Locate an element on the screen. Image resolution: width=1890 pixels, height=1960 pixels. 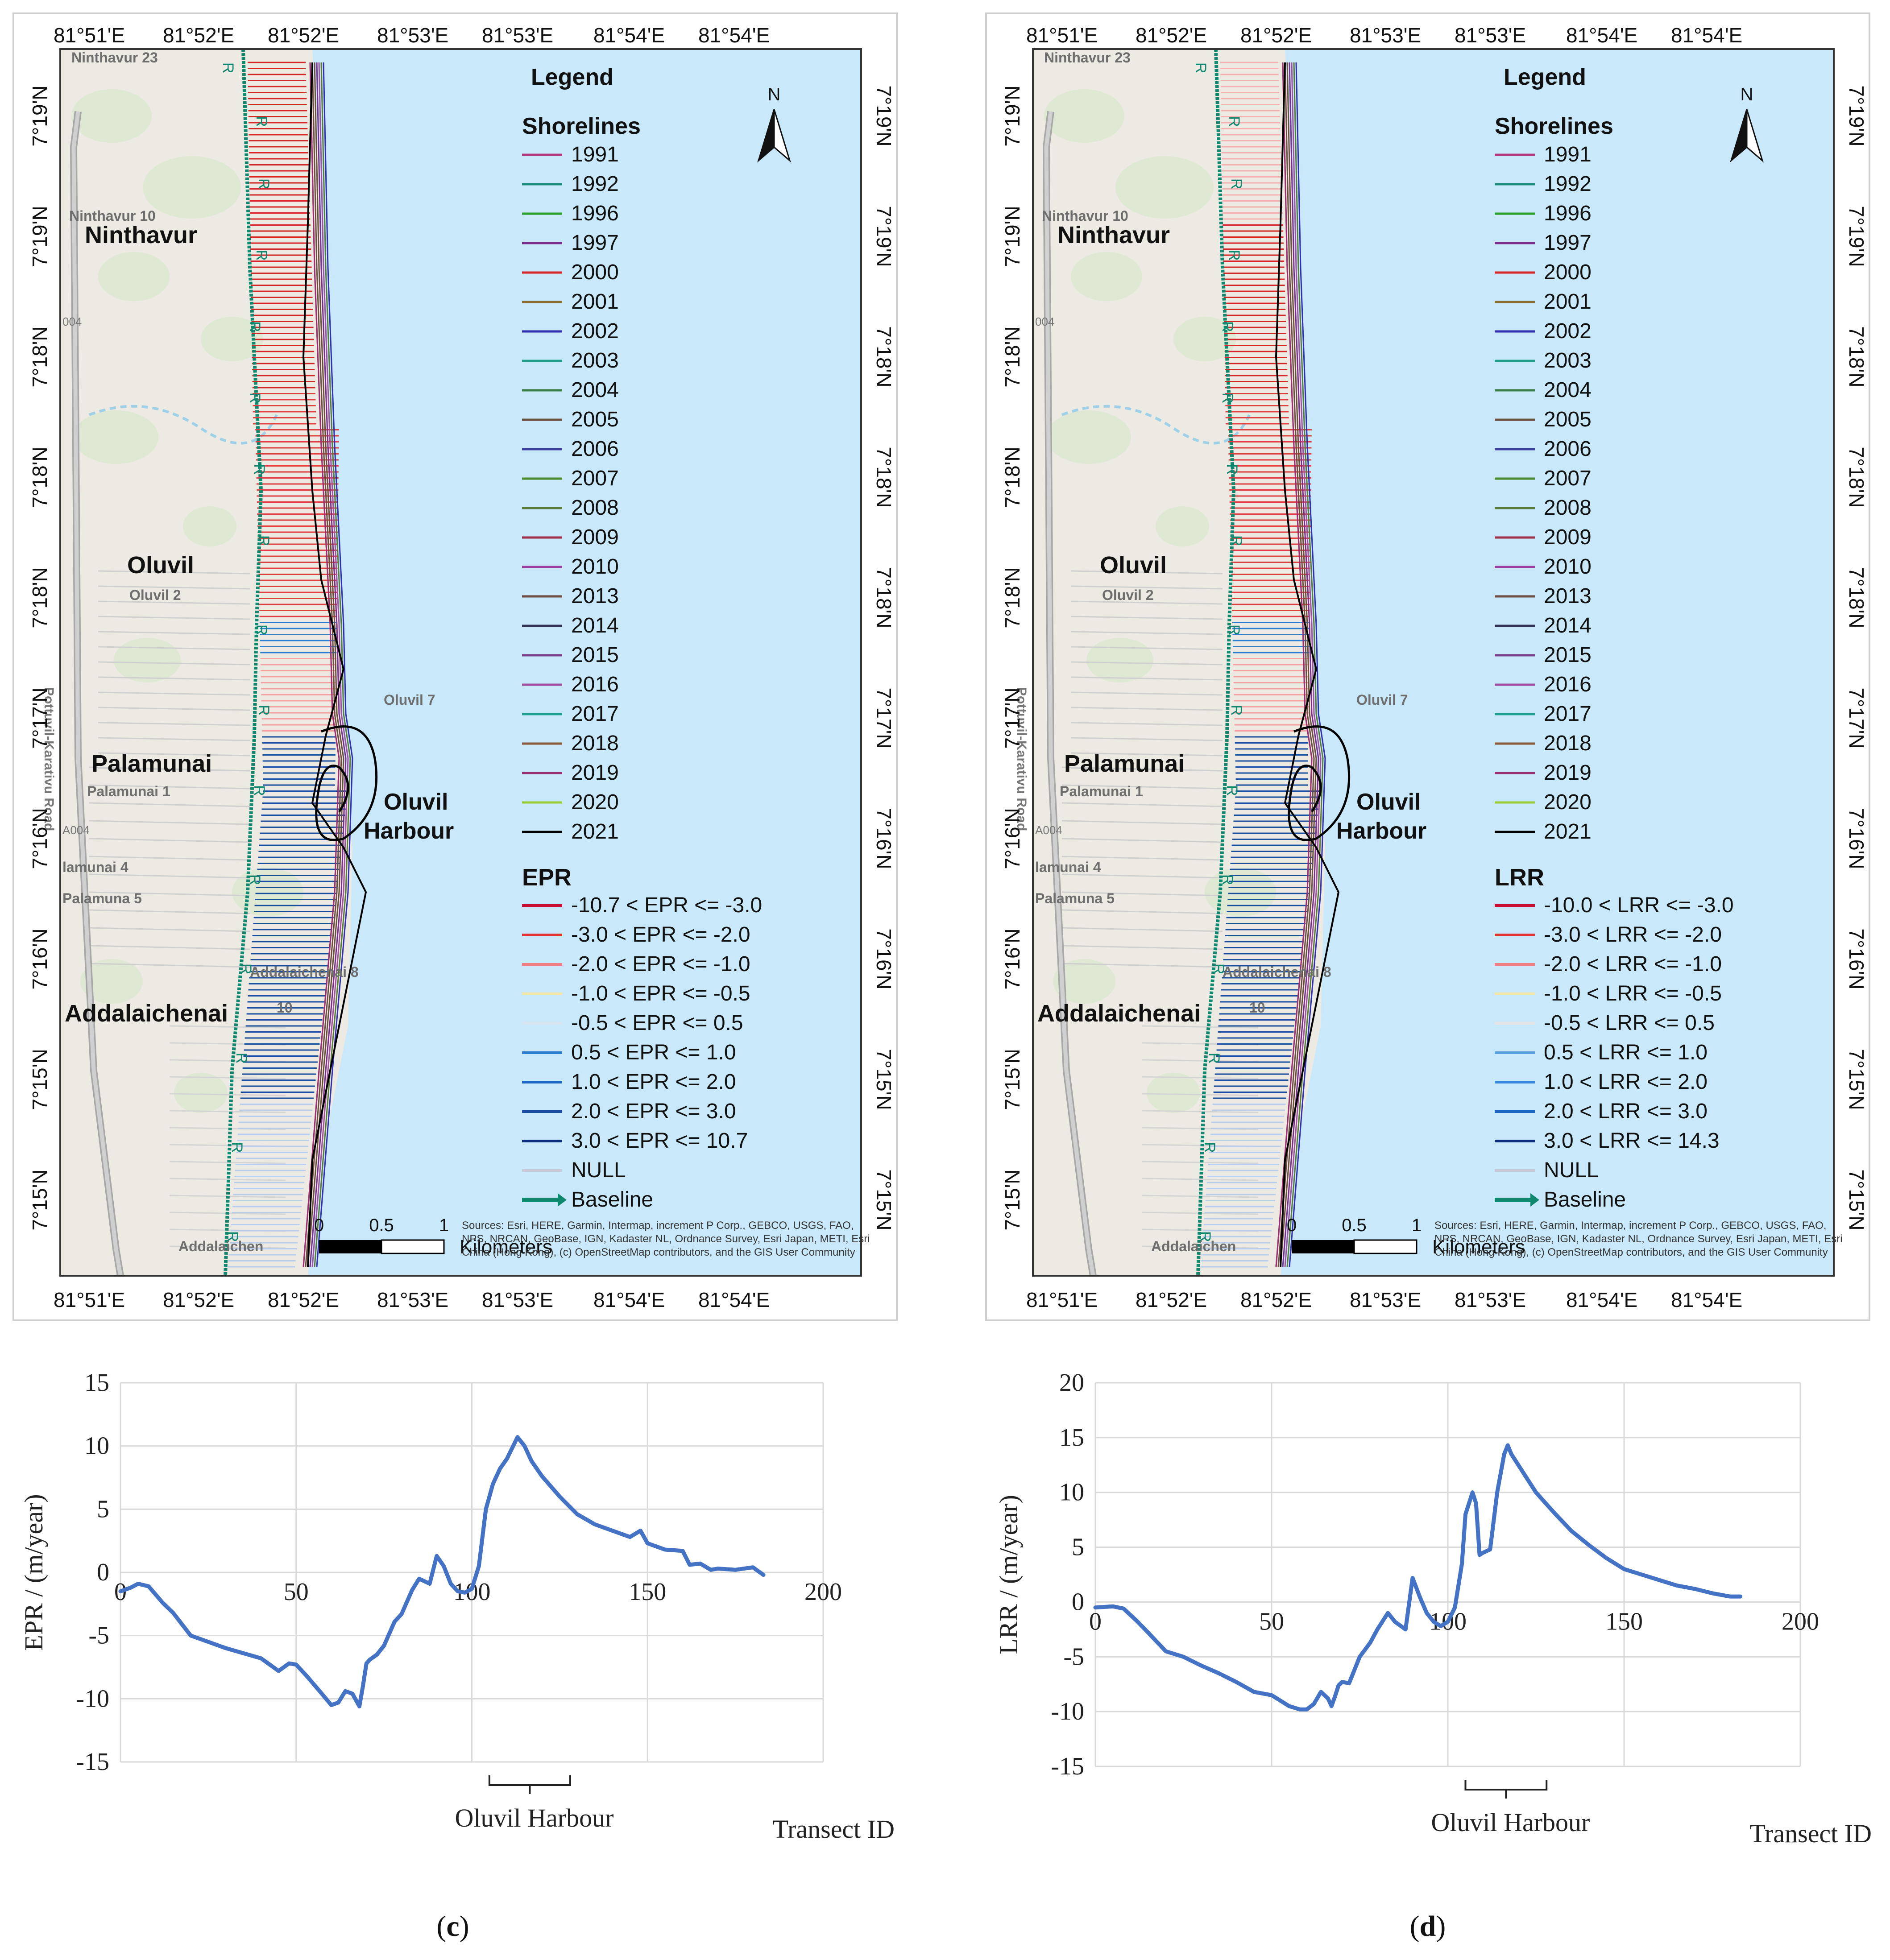
minor-place: Ninthavur 23 is located at coordinates (114, 58).